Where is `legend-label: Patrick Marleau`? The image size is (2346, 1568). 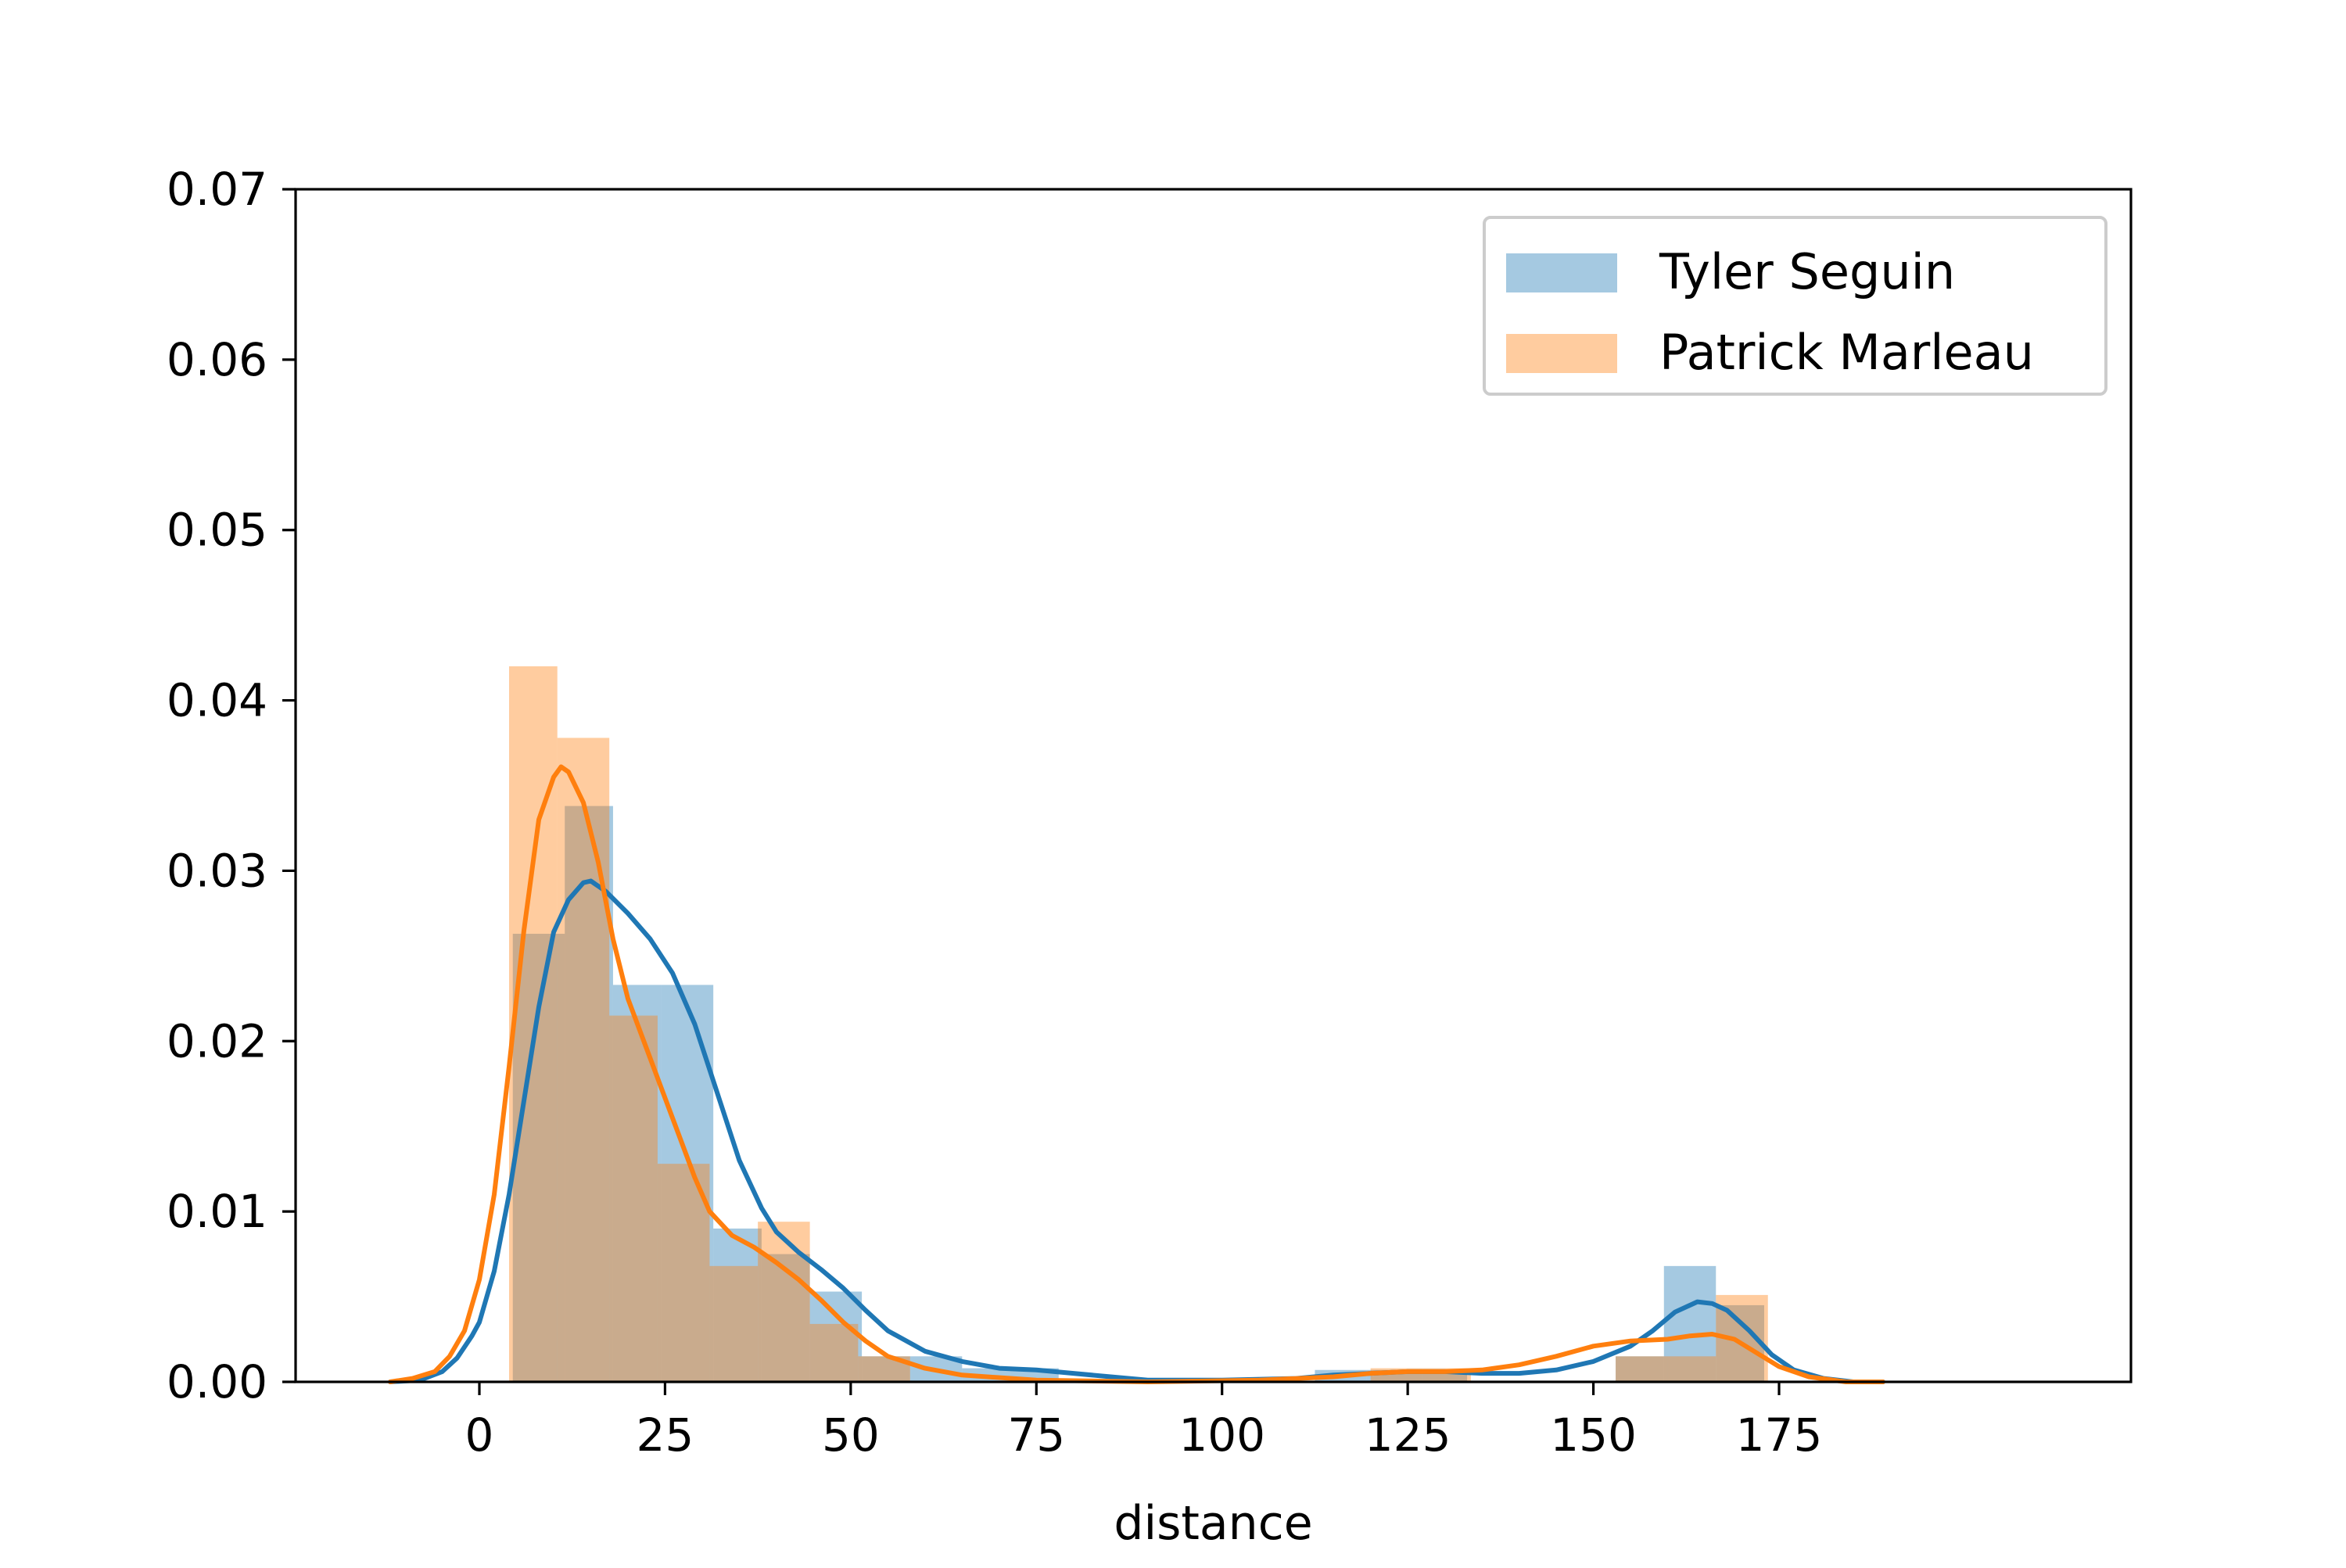 legend-label: Patrick Marleau is located at coordinates (1846, 352).